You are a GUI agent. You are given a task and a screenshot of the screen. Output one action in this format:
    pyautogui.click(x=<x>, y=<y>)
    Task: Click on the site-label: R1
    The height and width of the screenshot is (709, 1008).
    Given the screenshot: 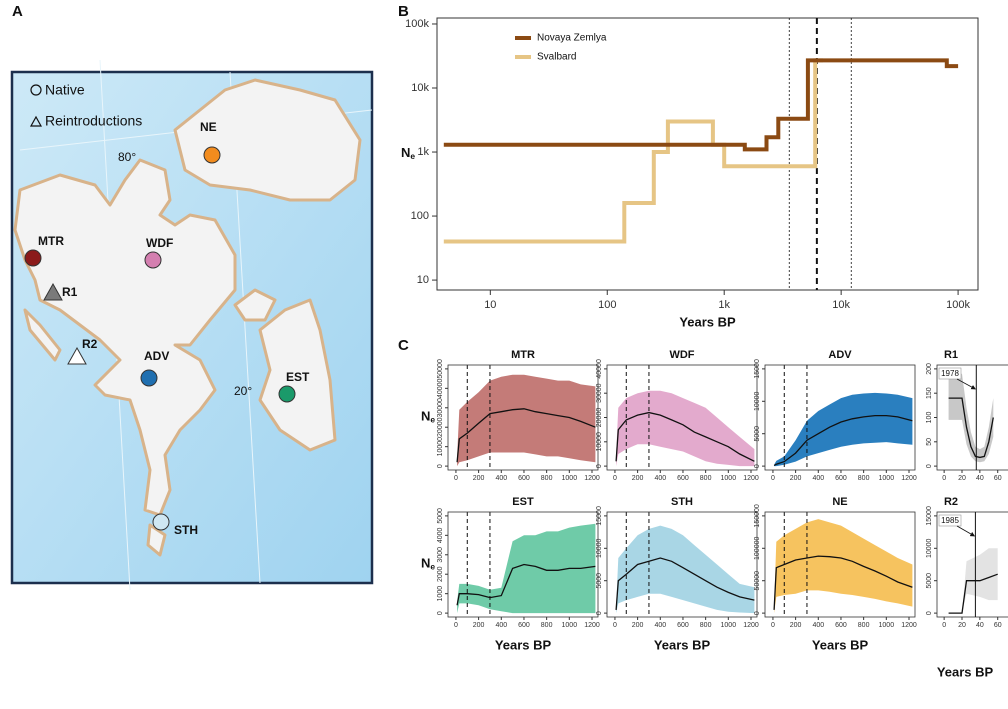 What is the action you would take?
    pyautogui.click(x=70, y=292)
    